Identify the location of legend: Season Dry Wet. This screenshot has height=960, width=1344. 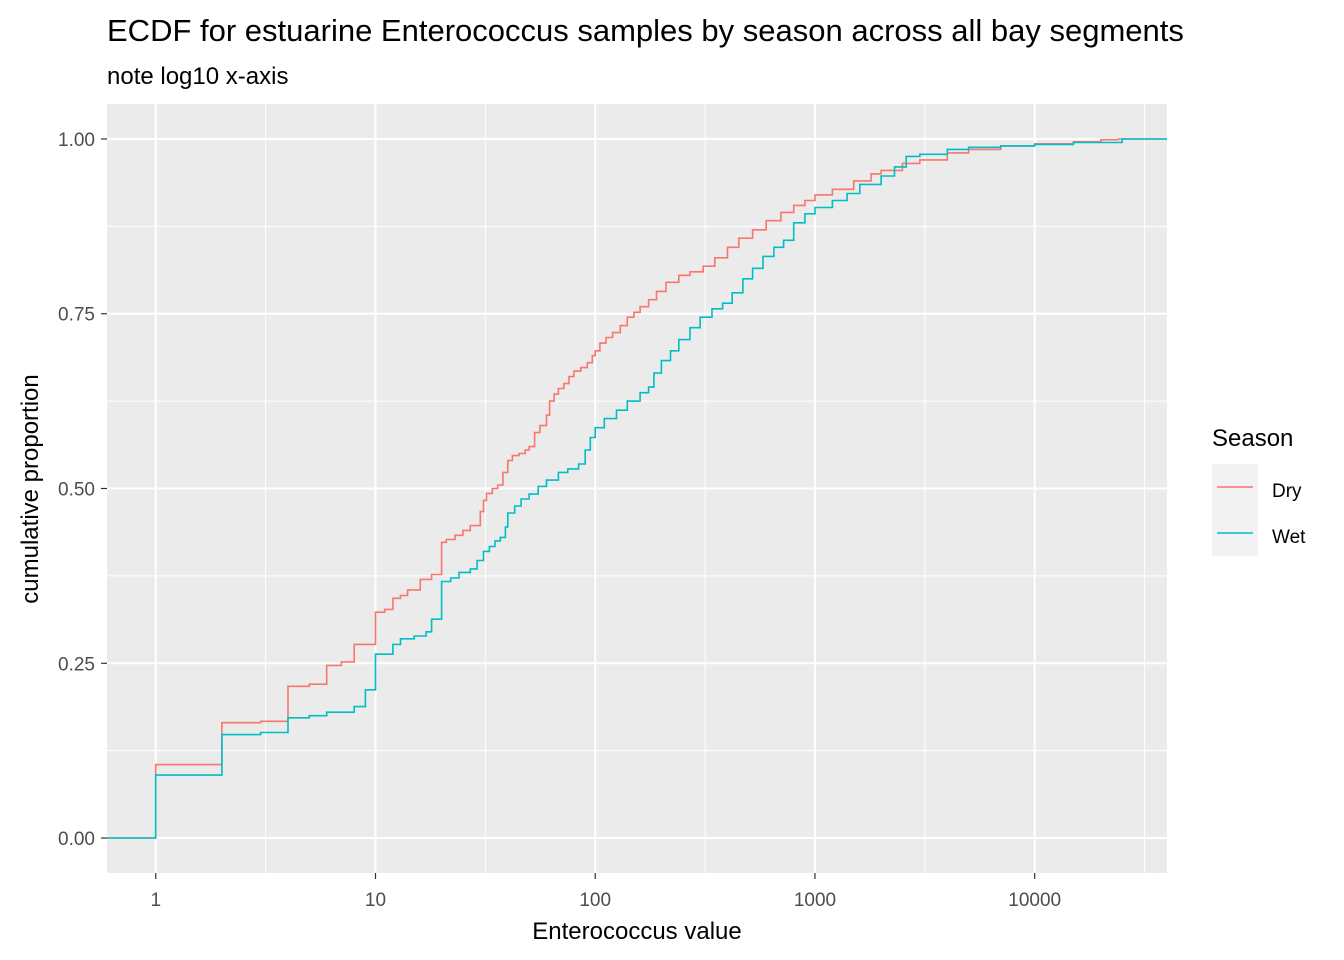
(1259, 490).